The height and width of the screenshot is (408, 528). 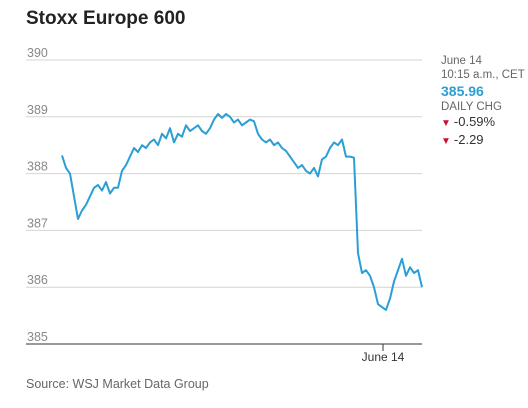 I want to click on chart-title: Stoxx Europe 600, so click(x=106, y=18).